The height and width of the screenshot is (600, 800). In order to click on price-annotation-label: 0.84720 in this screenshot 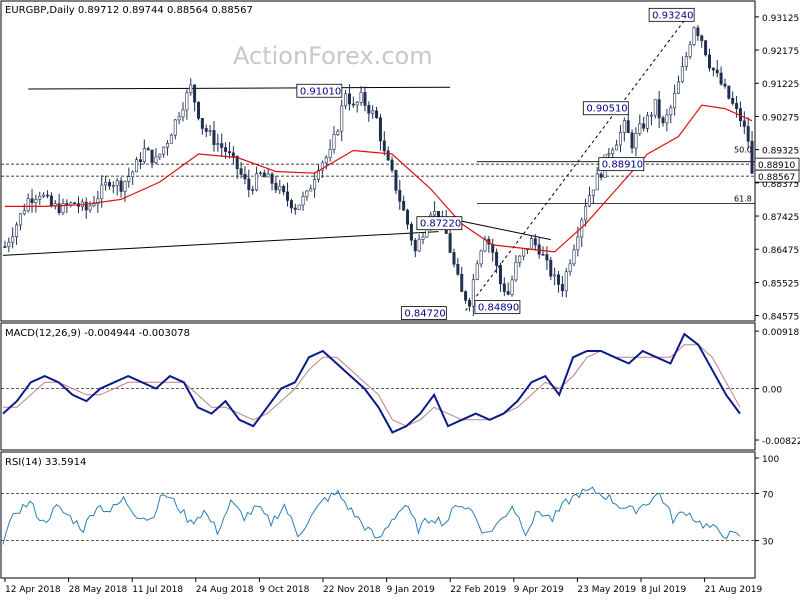, I will do `click(424, 314)`.